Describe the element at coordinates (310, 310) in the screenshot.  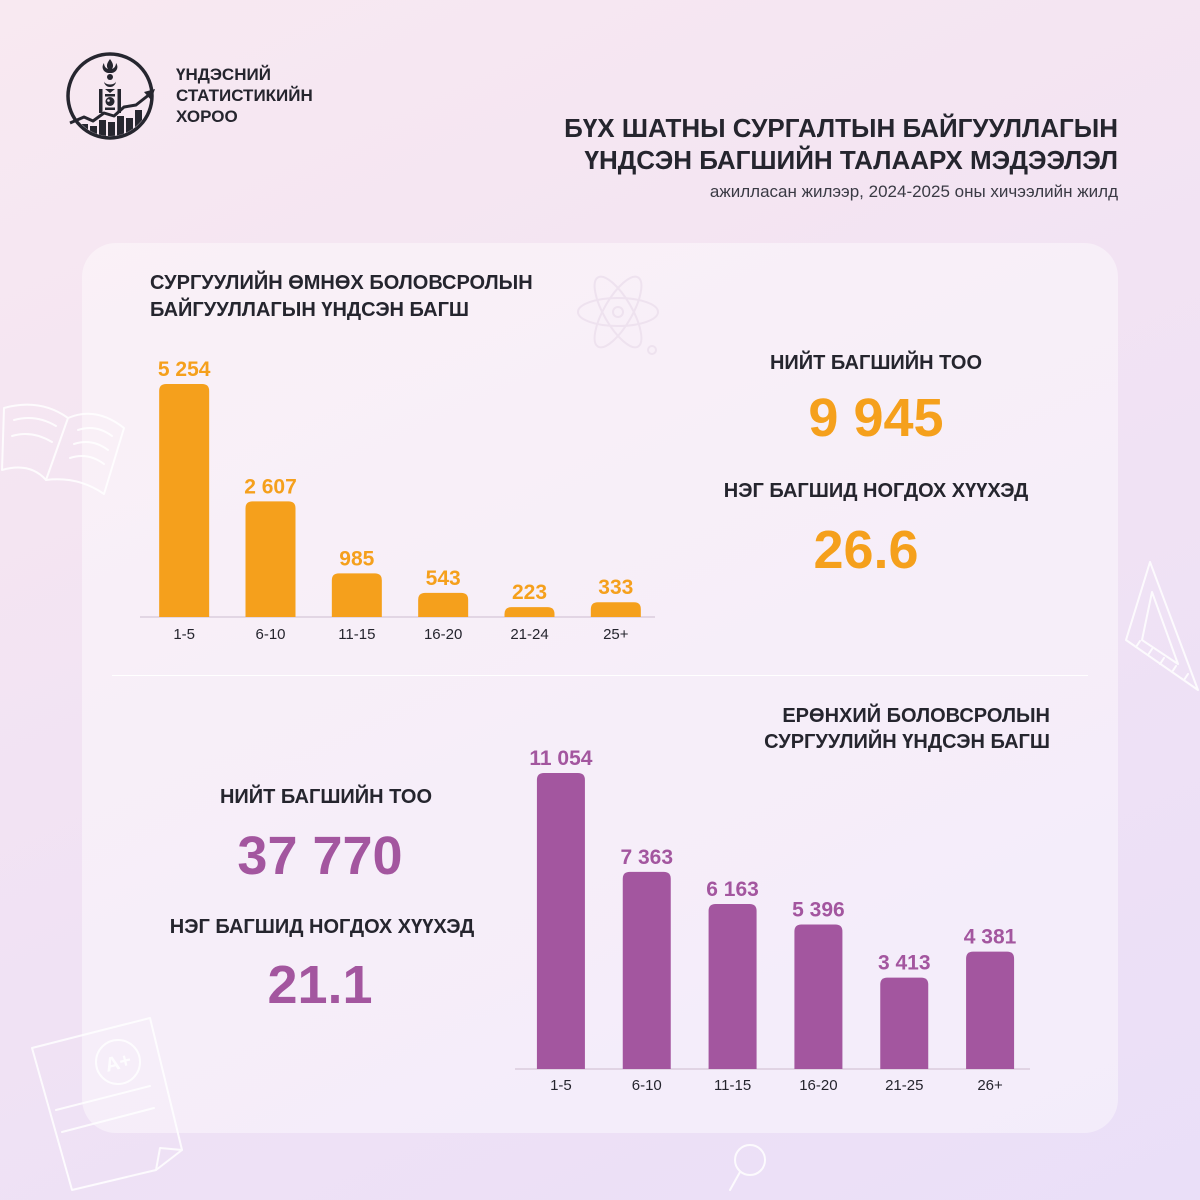
I see `preschool-chart-title-line: БАЙГУУЛЛАГЫН ҮНДСЭН БАГШ` at that location.